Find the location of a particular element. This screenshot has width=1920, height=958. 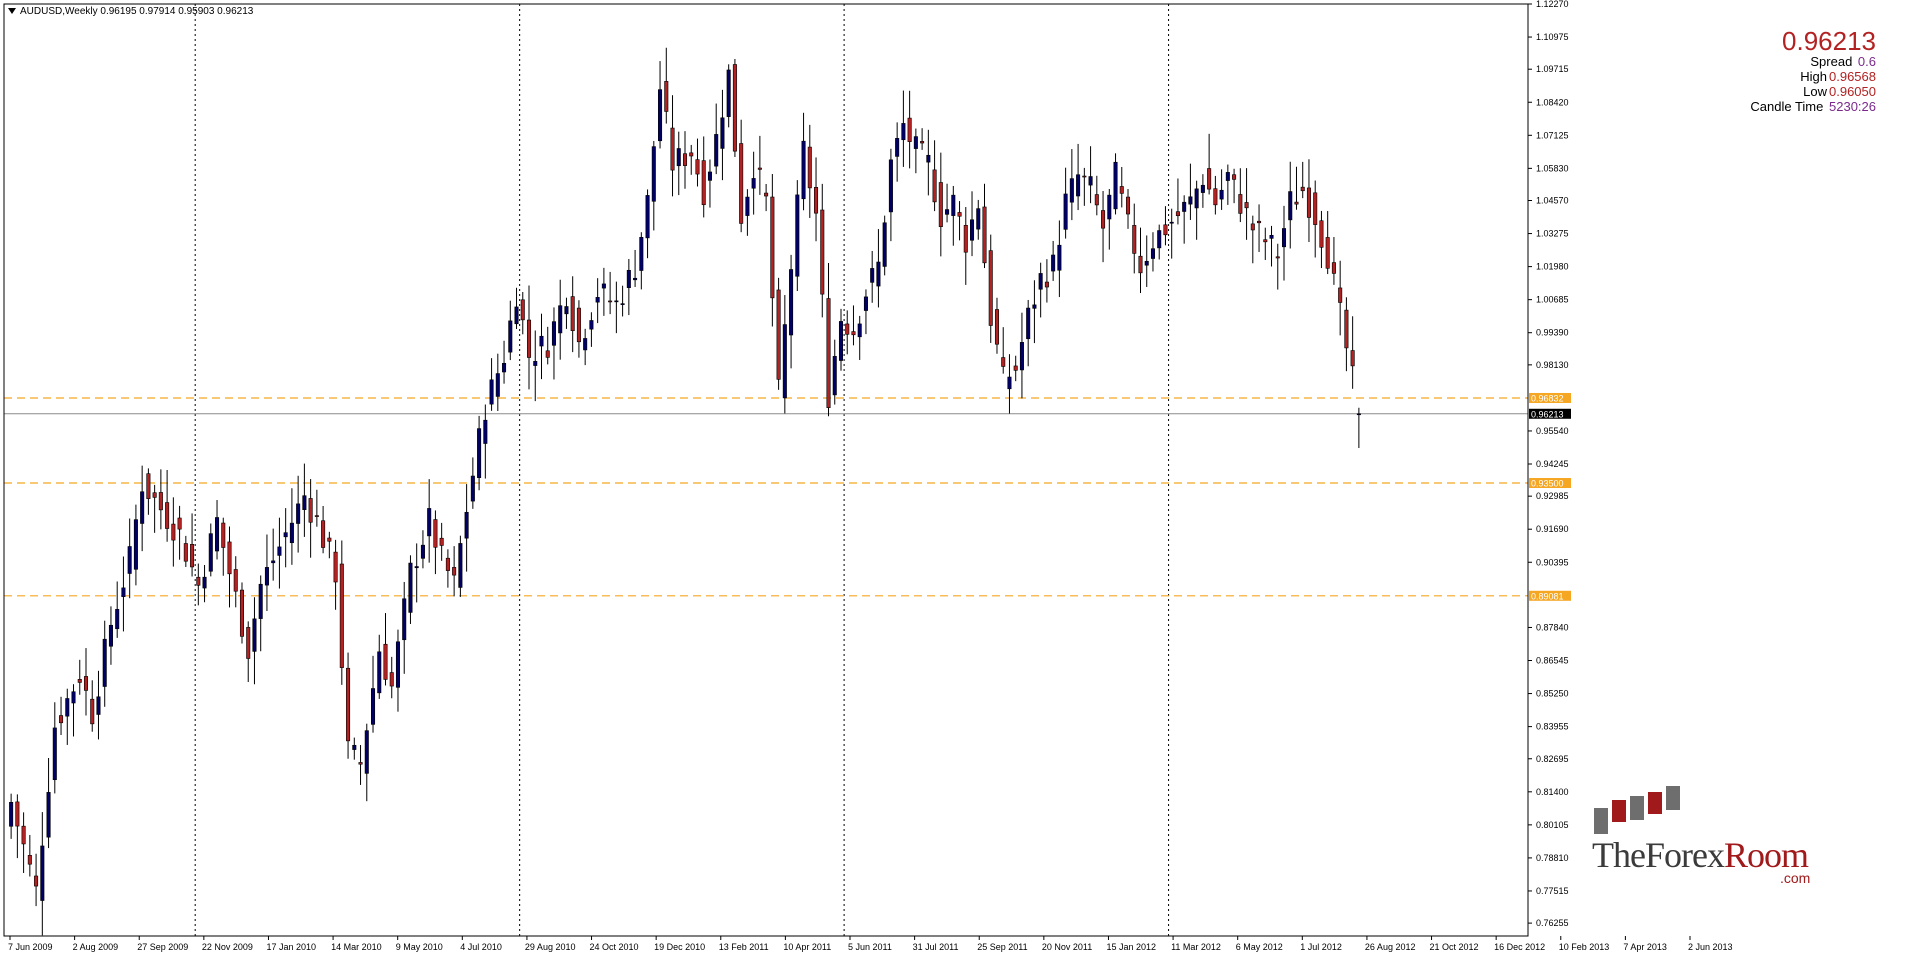

logo-domain: .com is located at coordinates (1795, 878).